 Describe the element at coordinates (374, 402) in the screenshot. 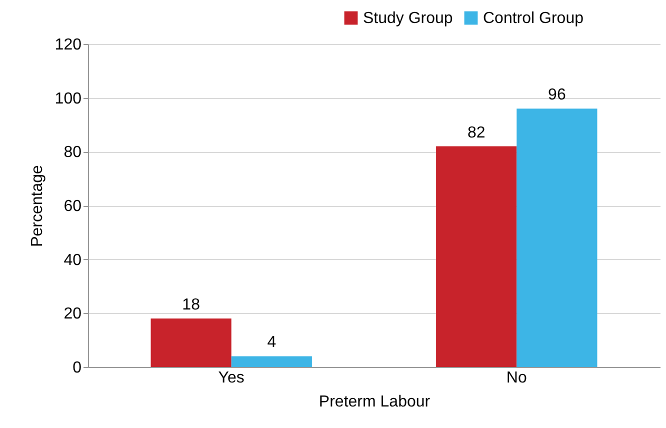

I see `x-axis-title: Preterm Labour` at that location.